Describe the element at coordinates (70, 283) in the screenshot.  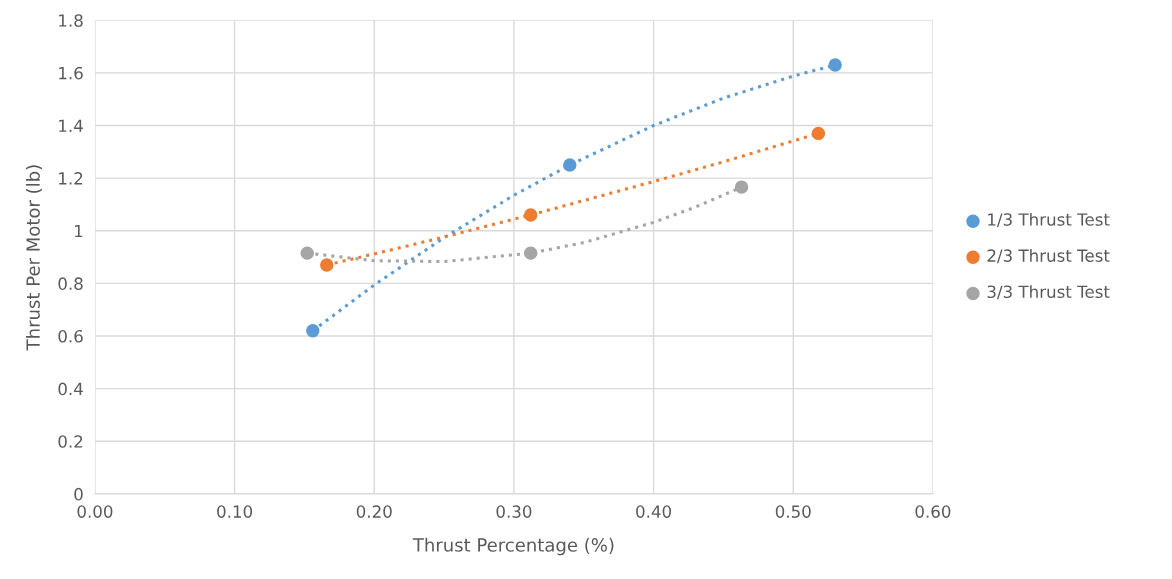
I see `y-tick-label: 0.8` at that location.